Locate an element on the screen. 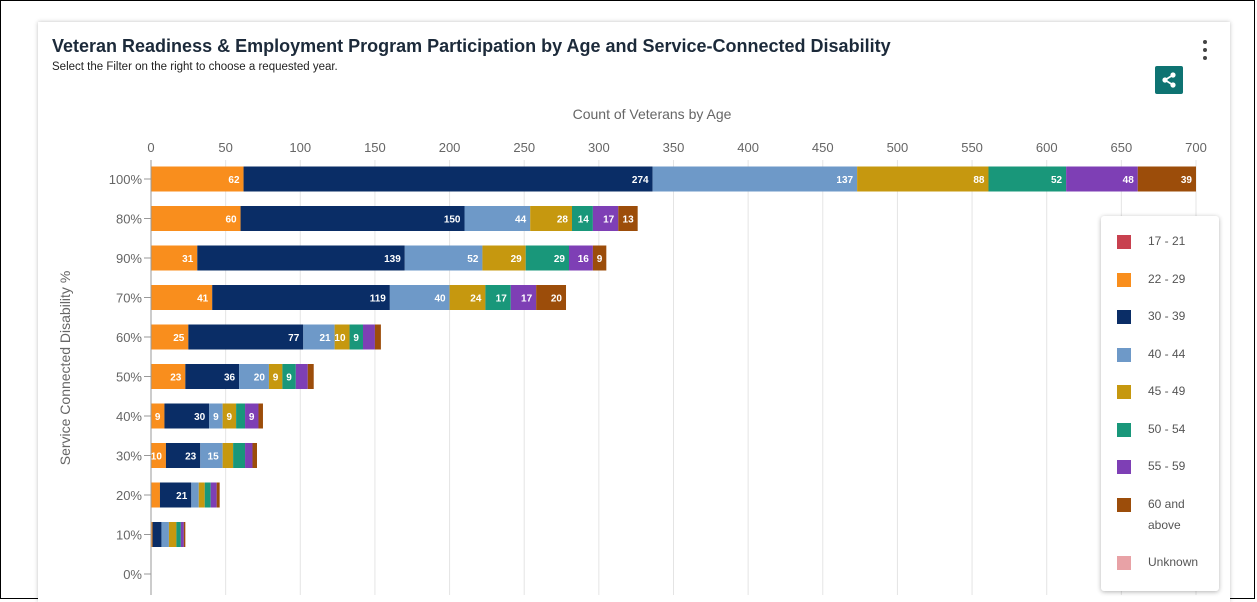  legend-item: 30 - 39 is located at coordinates (1162, 318).